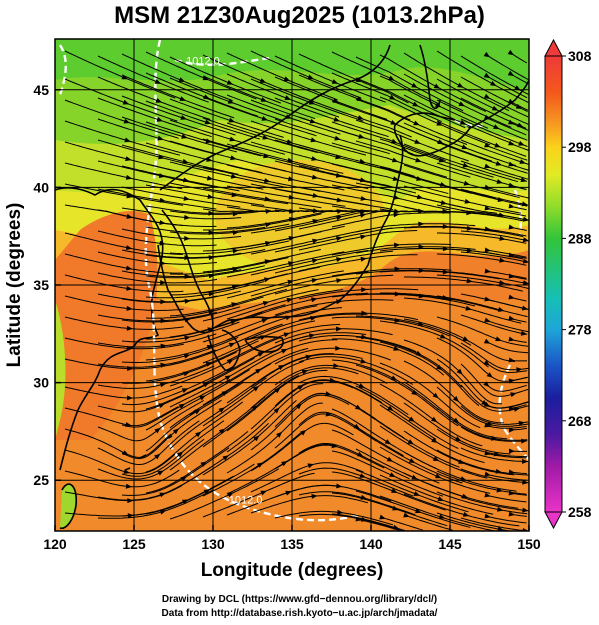 The width and height of the screenshot is (599, 625). I want to click on sakhalin, so click(430, 77).